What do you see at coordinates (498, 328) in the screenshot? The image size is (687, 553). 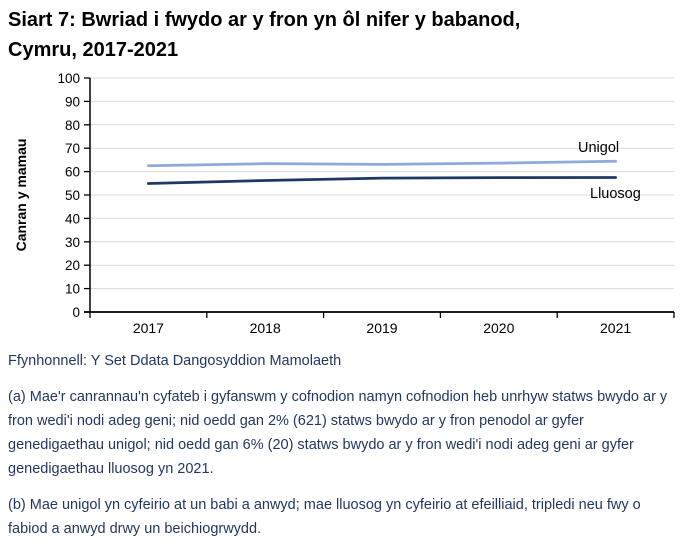 I see `x-tick-label: 2020` at bounding box center [498, 328].